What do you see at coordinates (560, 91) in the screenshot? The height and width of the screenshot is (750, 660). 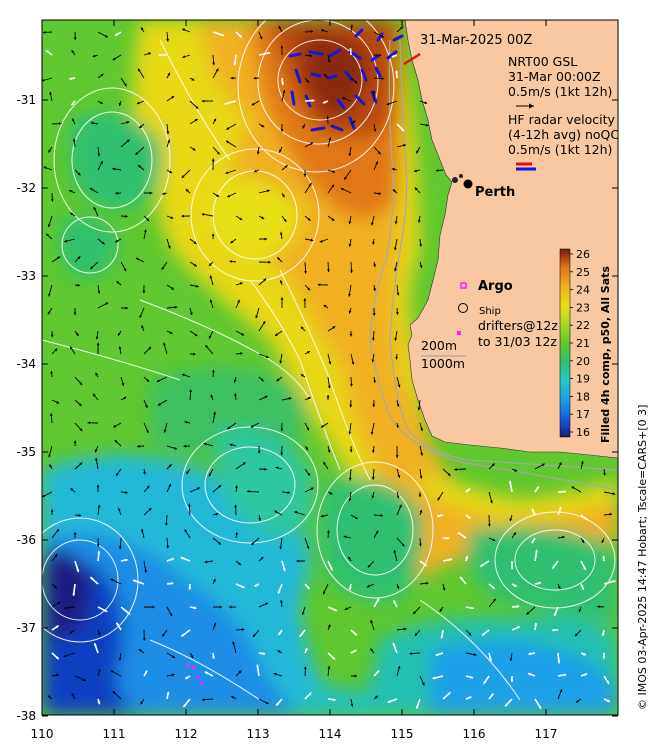 I see `product-line-3: 0.5m/s (1kt 12h)` at bounding box center [560, 91].